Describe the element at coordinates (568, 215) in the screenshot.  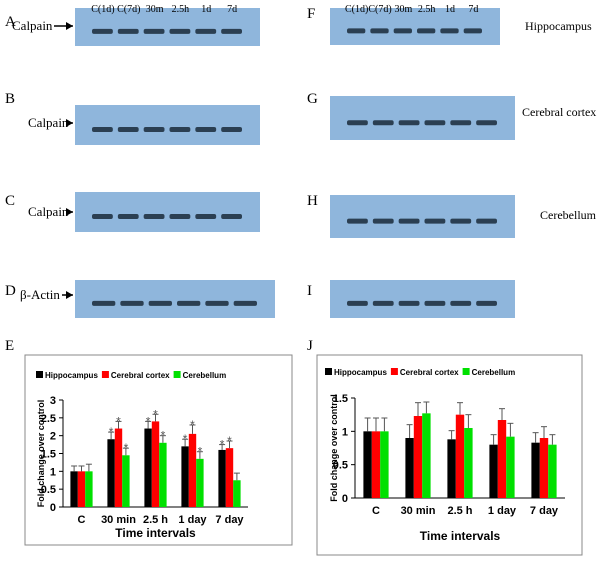
I see `region-label: Cerebellum` at that location.